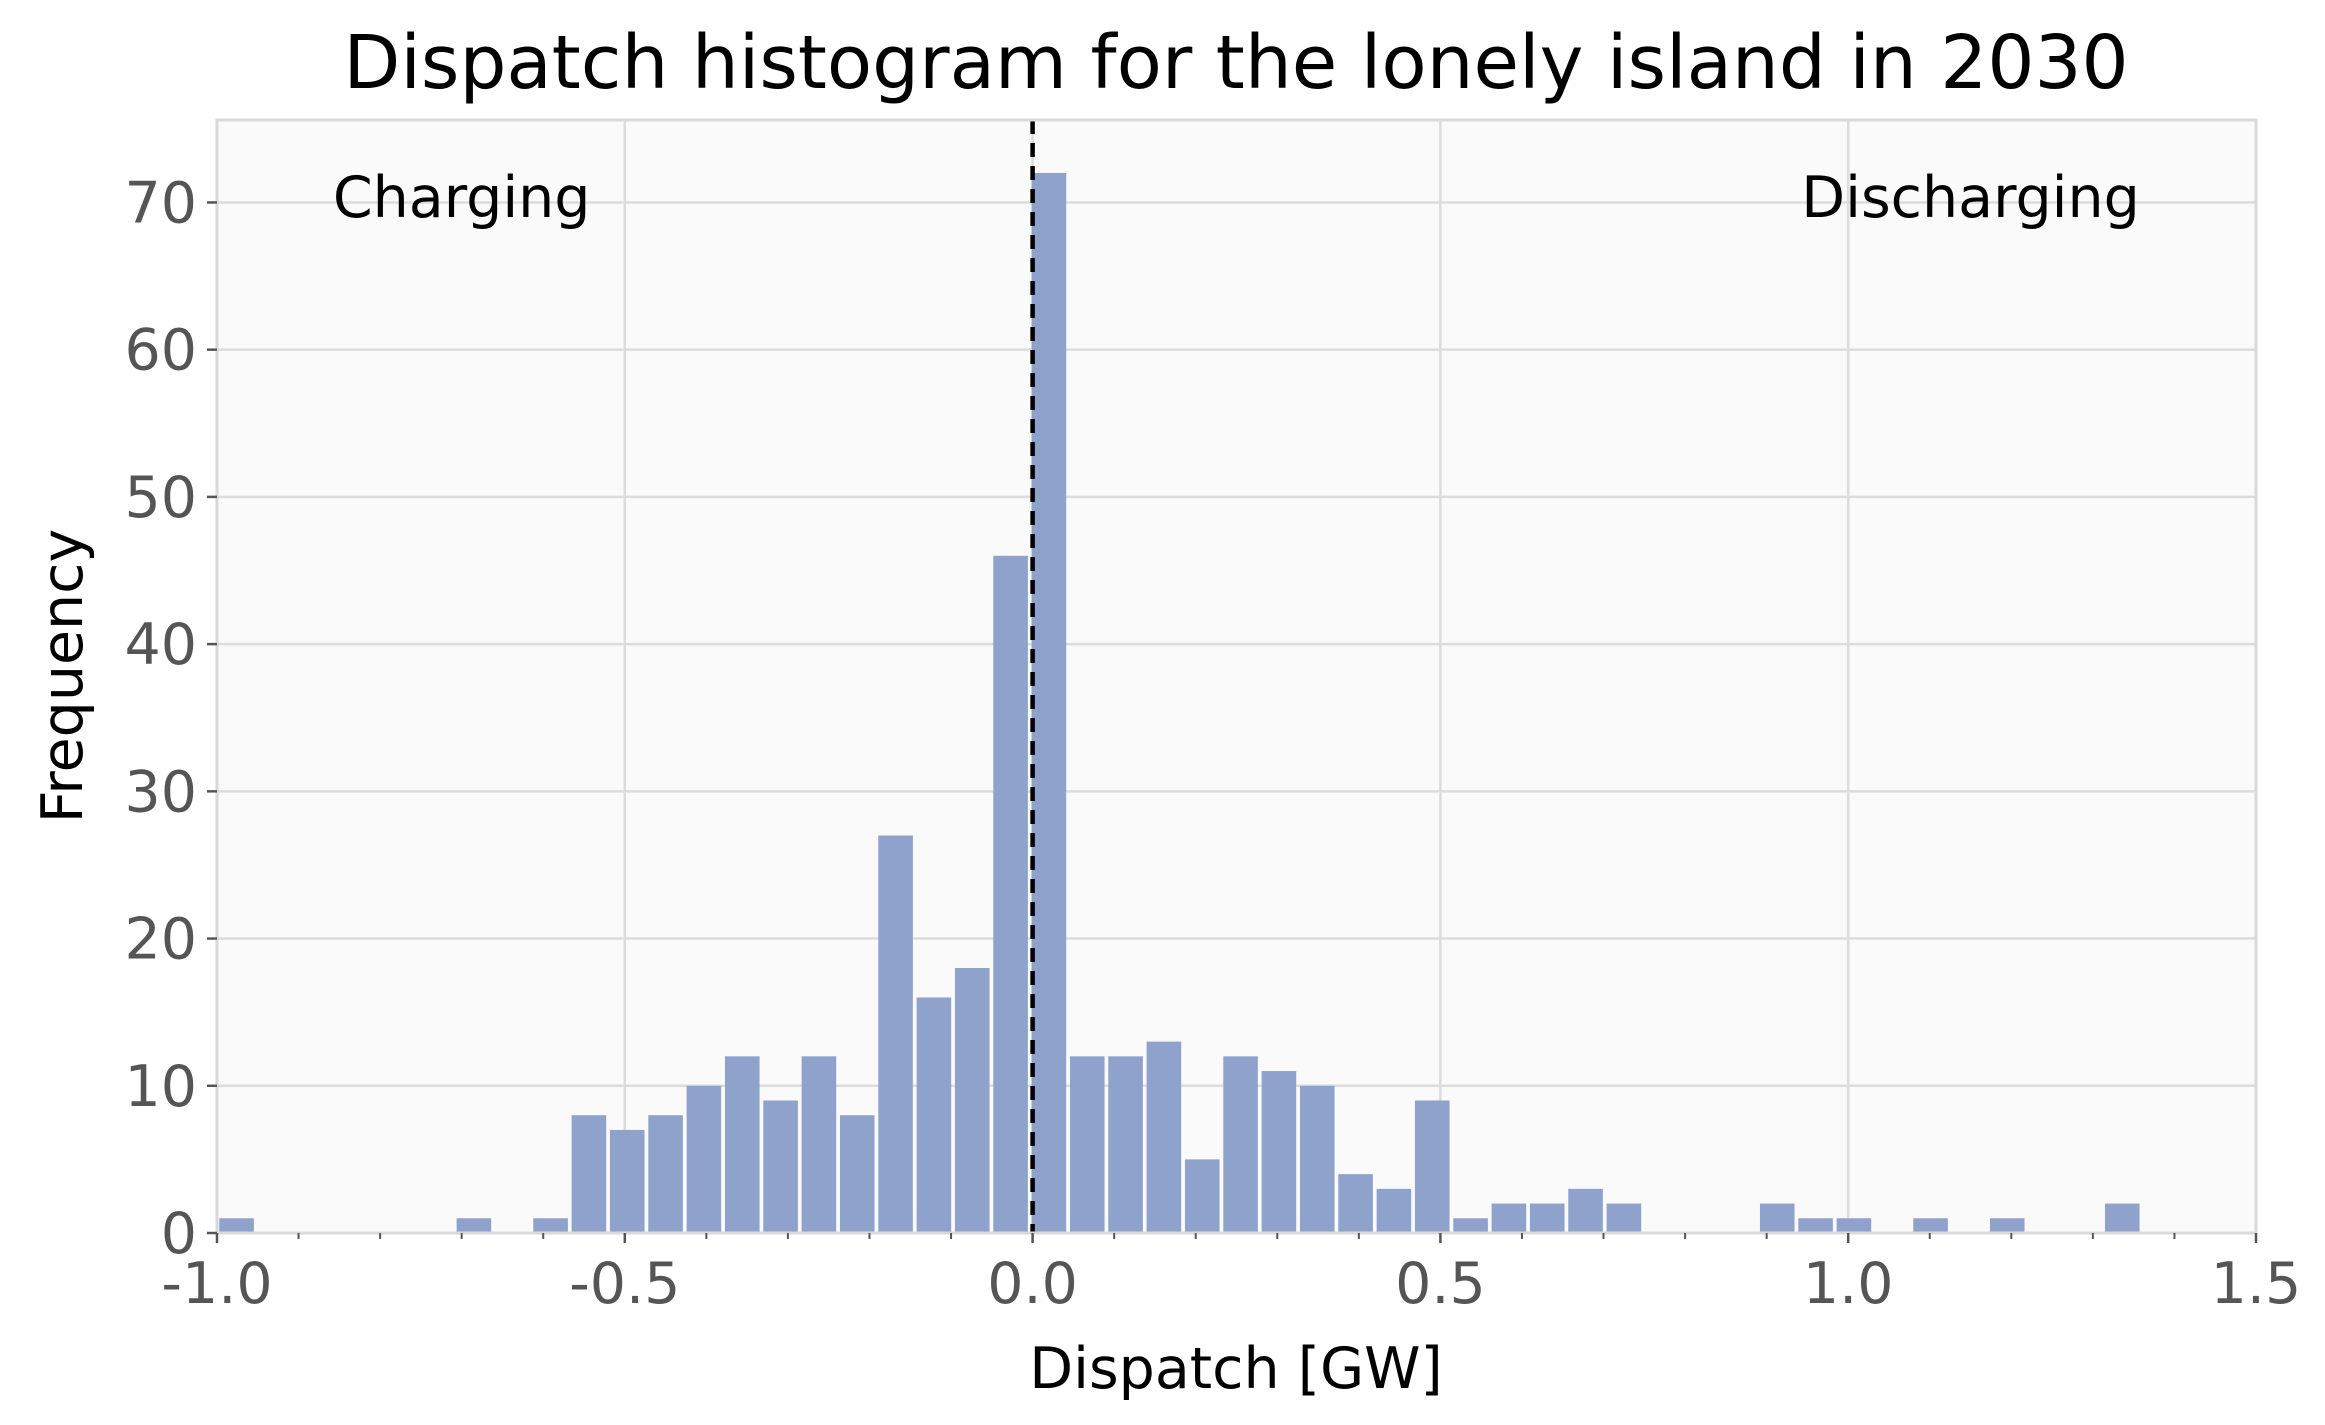 The image size is (2325, 1425). I want to click on y-tick-label: 30, so click(160, 792).